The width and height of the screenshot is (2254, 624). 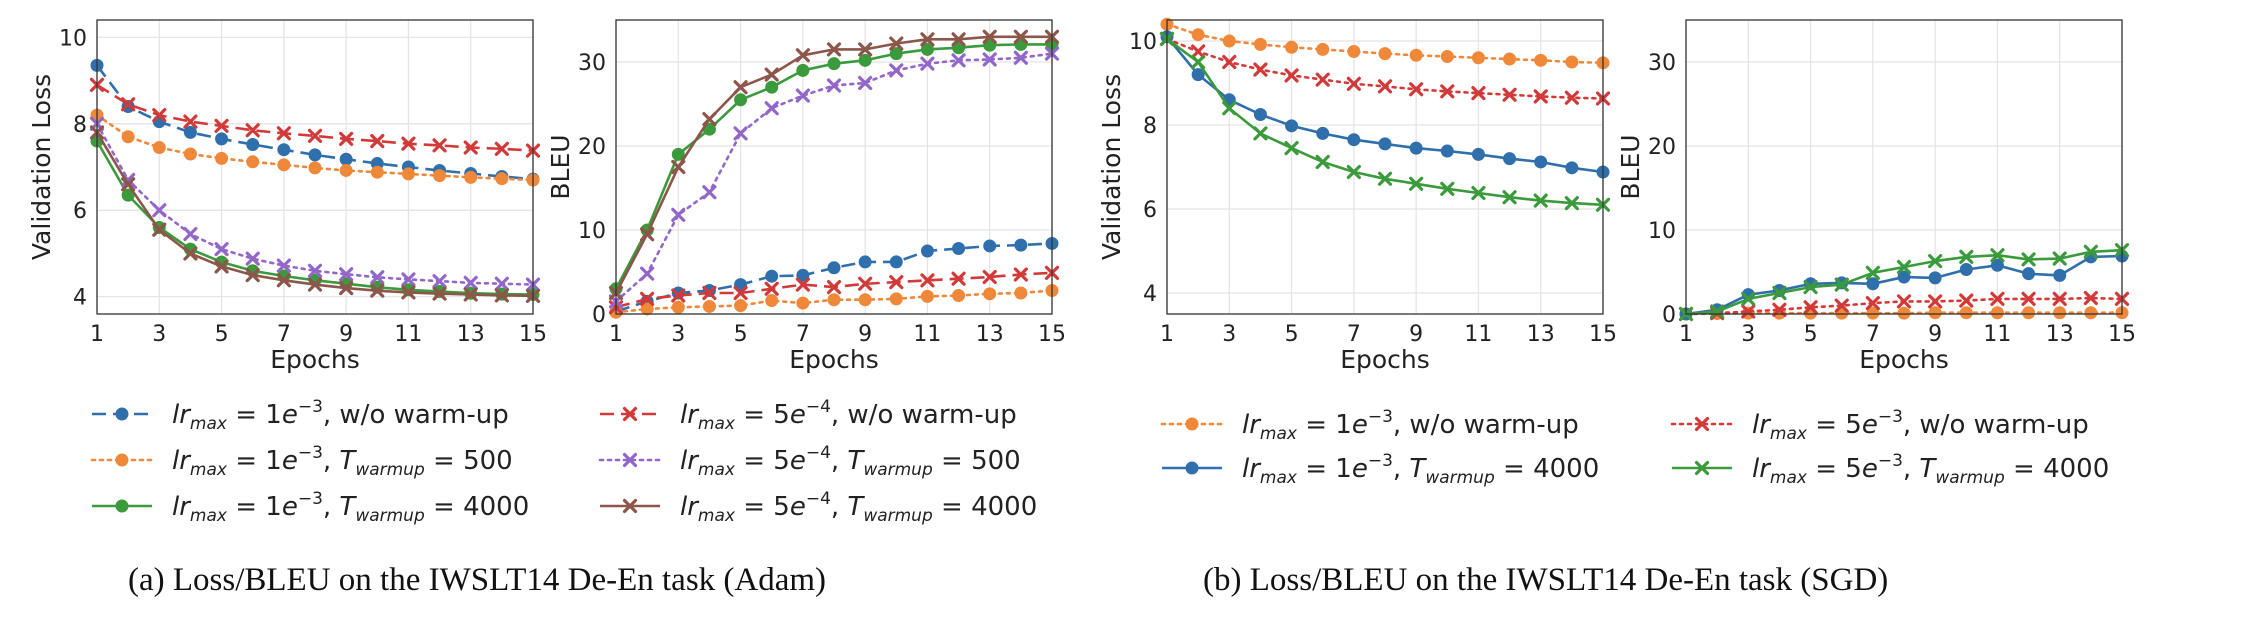 I want to click on plot-frame, so click(x=1385, y=167).